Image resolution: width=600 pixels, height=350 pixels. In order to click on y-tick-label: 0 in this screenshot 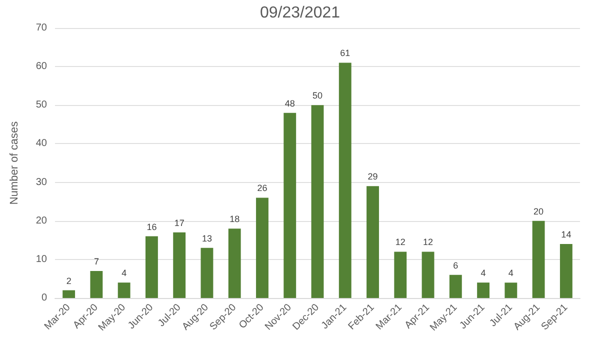, I will do `click(44, 298)`.